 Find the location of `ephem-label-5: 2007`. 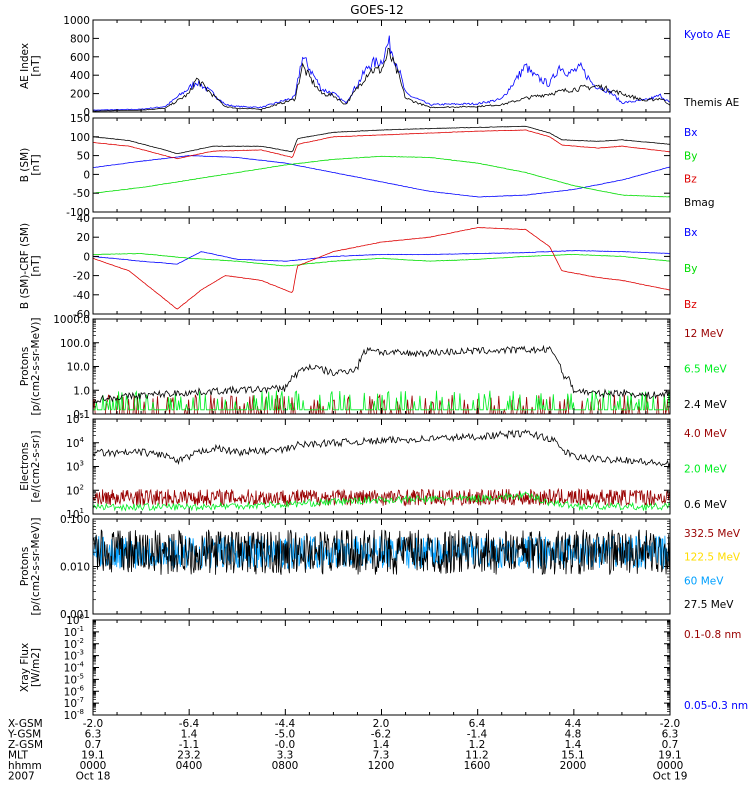

ephem-label-5: 2007 is located at coordinates (21, 777).